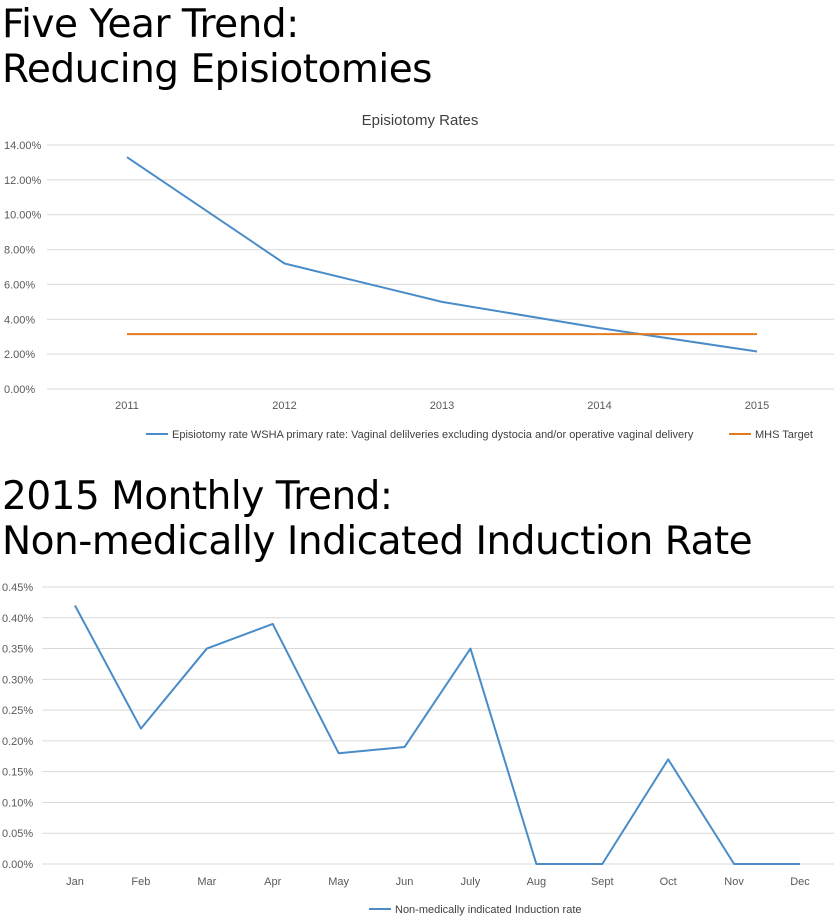  I want to click on title-line-1: Five Year Trend:, so click(150, 24).